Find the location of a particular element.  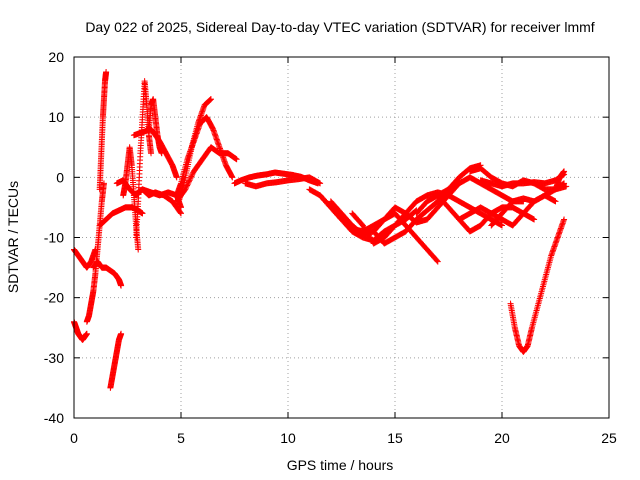

y-tick-label: -10 is located at coordinates (54, 238).